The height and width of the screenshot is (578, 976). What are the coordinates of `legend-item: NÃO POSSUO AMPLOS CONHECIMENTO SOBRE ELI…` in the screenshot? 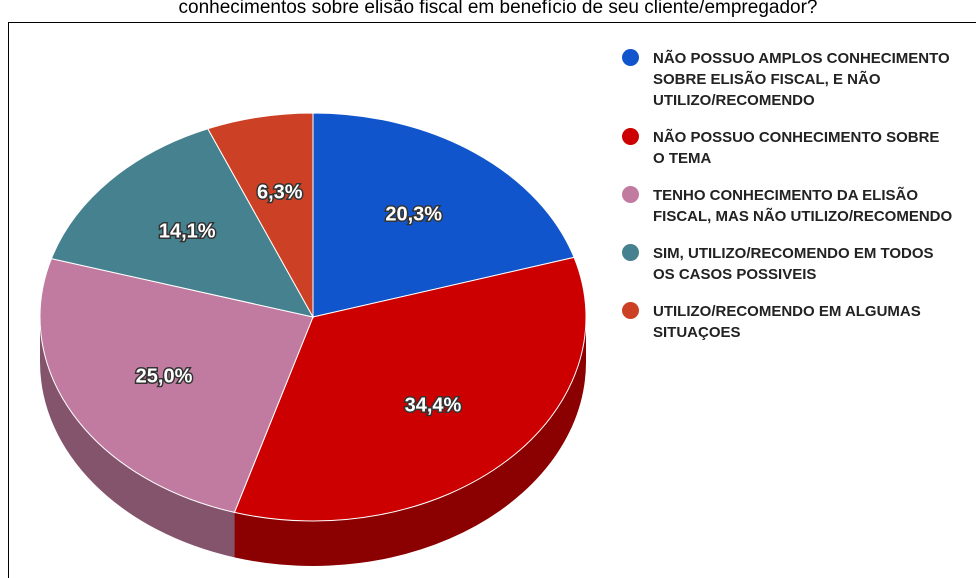 It's located at (790, 79).